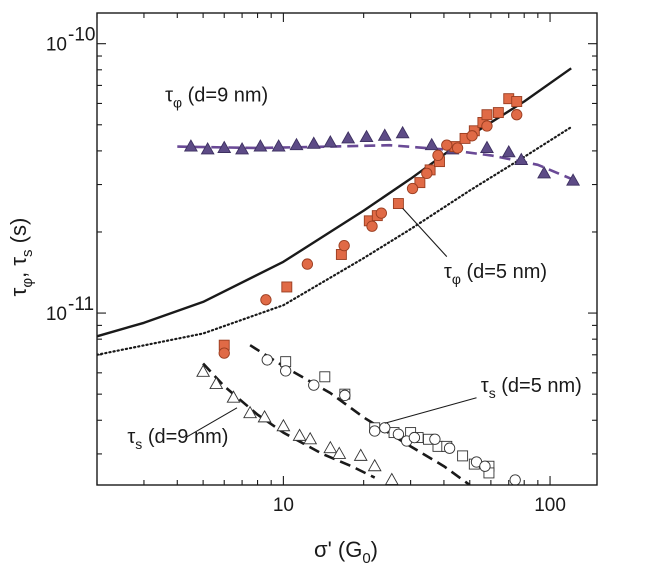 The height and width of the screenshot is (570, 664). I want to click on annotation-label-tau-s-9: τs (d=9 nm), so click(177, 439).